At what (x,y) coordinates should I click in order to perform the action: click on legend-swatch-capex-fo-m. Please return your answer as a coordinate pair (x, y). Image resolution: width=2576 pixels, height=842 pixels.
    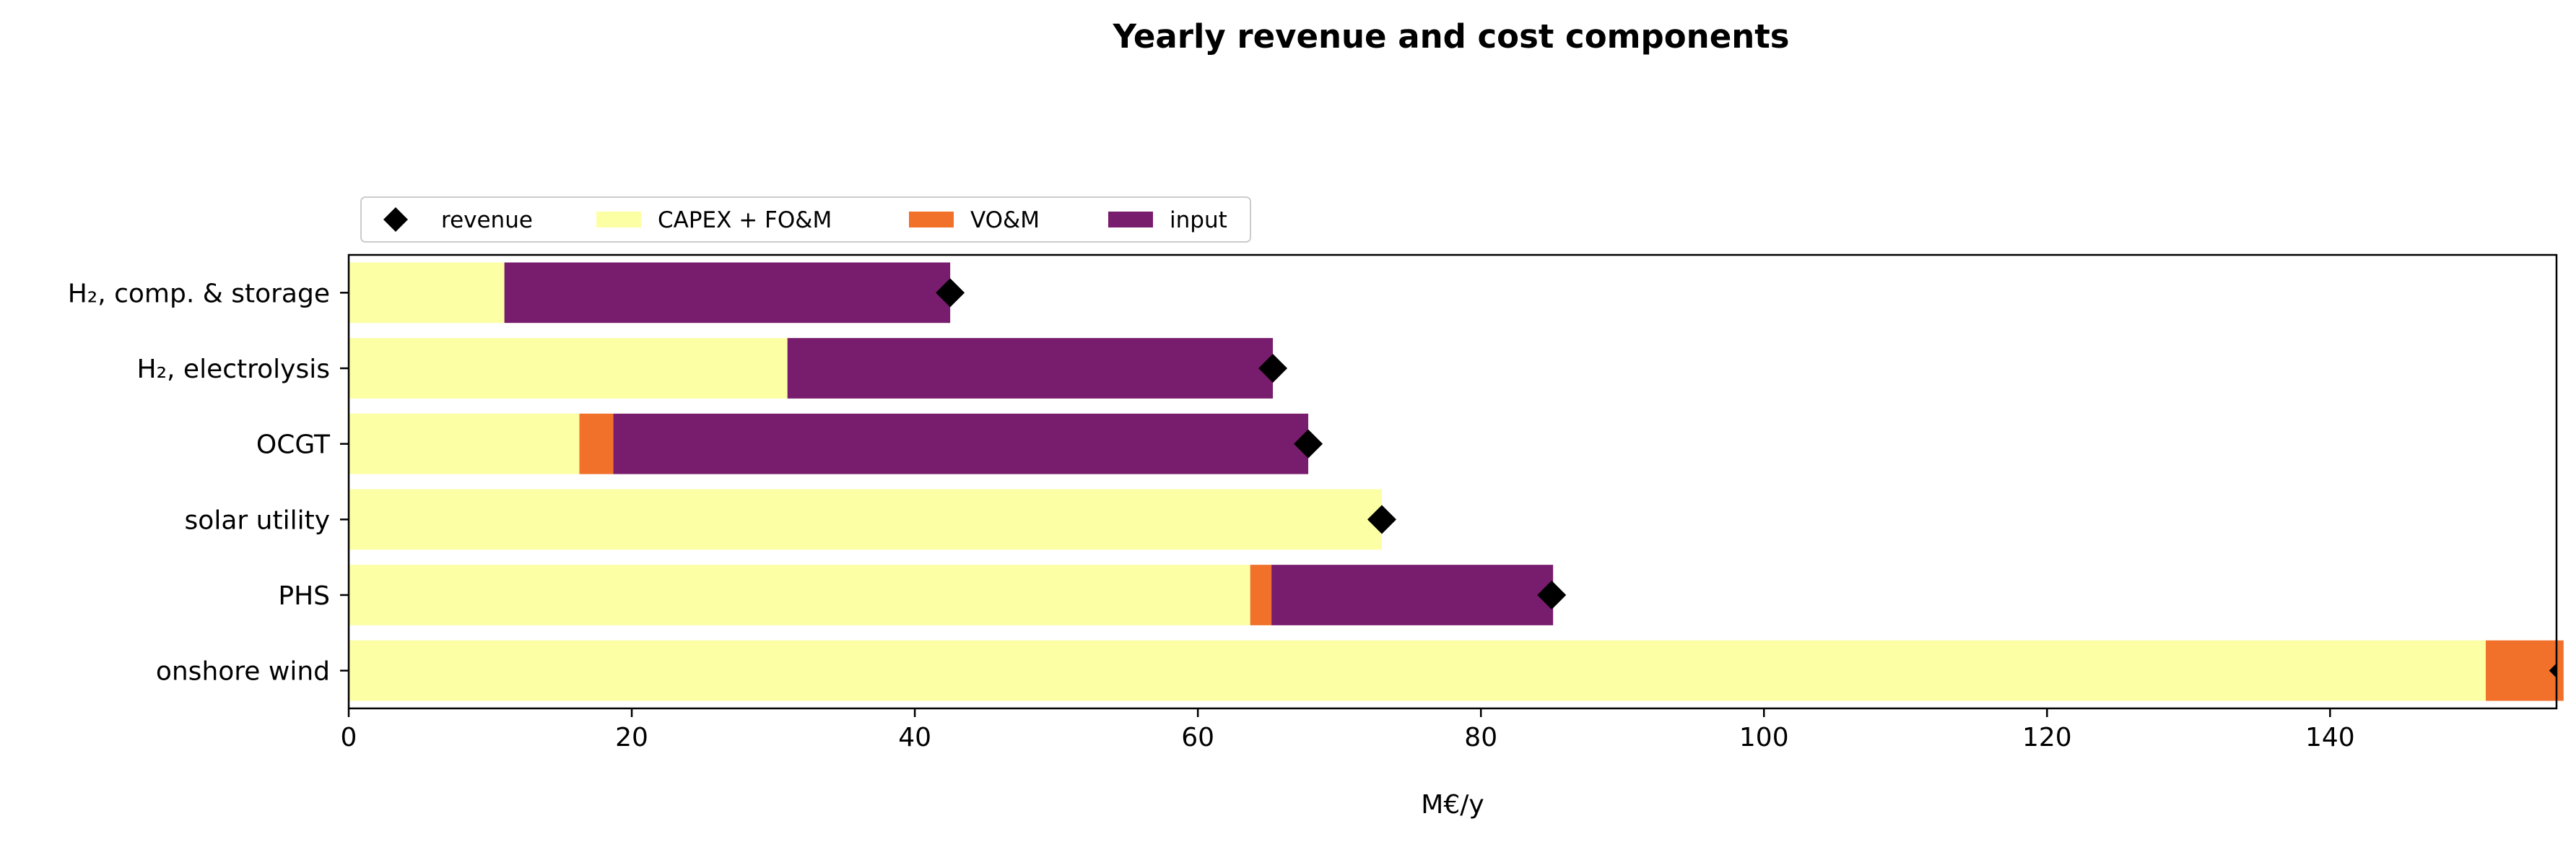
    Looking at the image, I should click on (618, 219).